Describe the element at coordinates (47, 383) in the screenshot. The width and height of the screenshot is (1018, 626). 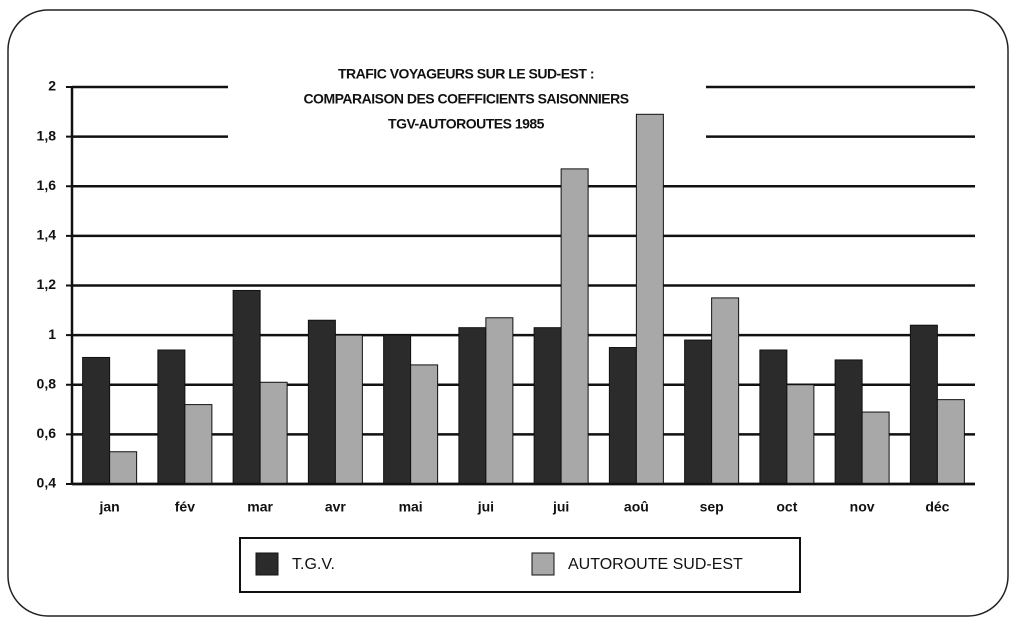
I see `y-tick-label: 0,8` at that location.